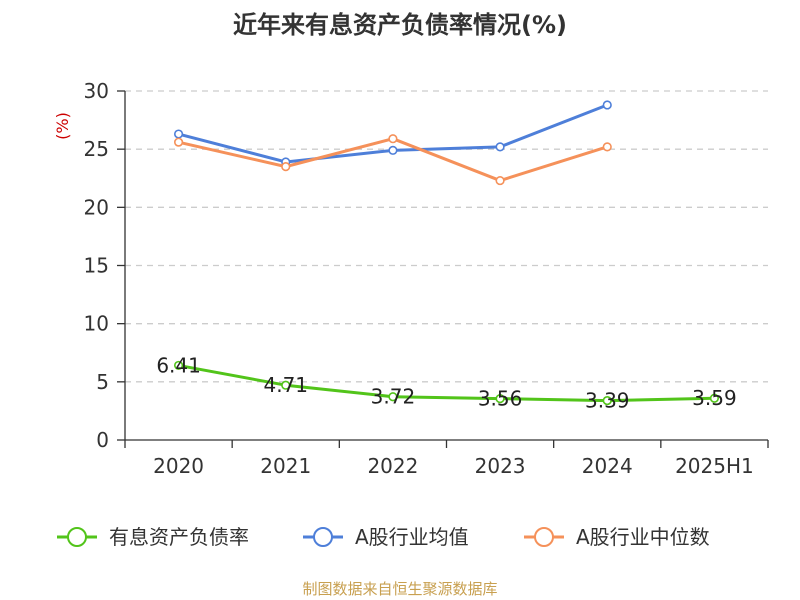  Describe the element at coordinates (102, 382) in the screenshot. I see `y-tick-label: 5` at that location.